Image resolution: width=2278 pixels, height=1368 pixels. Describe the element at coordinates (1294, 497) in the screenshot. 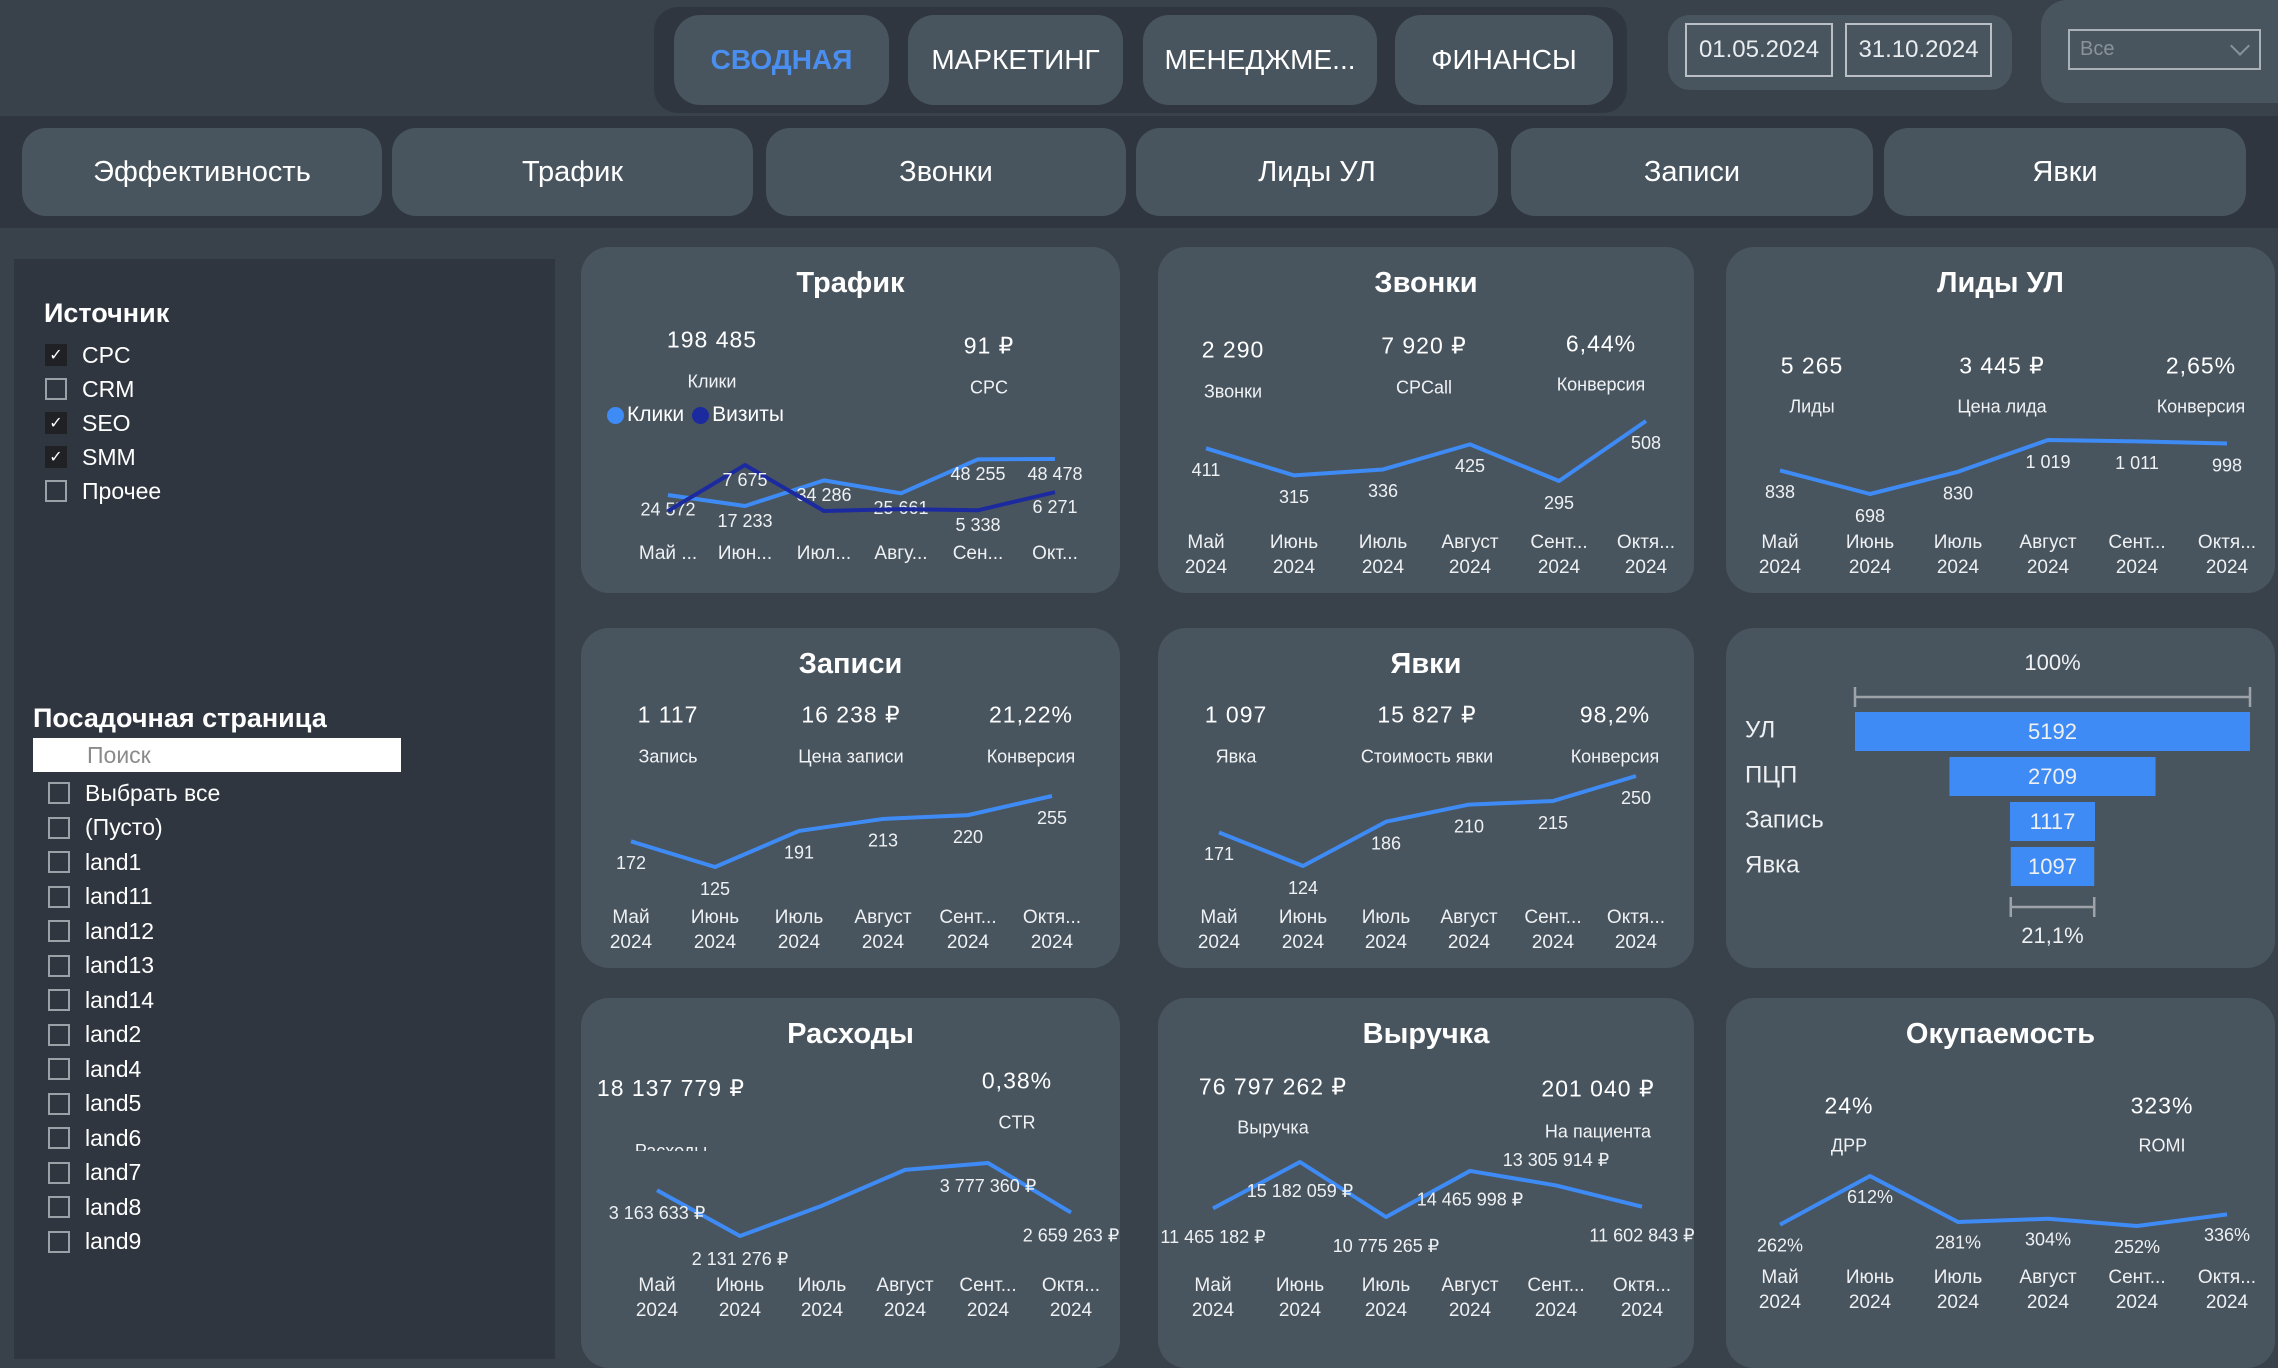

I see `data-label: 315` at that location.